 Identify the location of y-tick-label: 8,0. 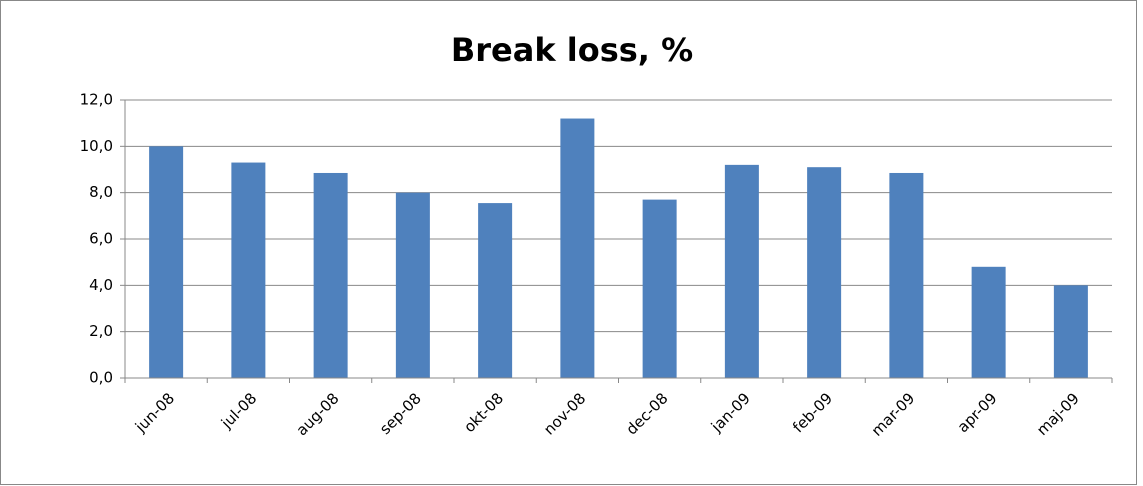
(101, 192).